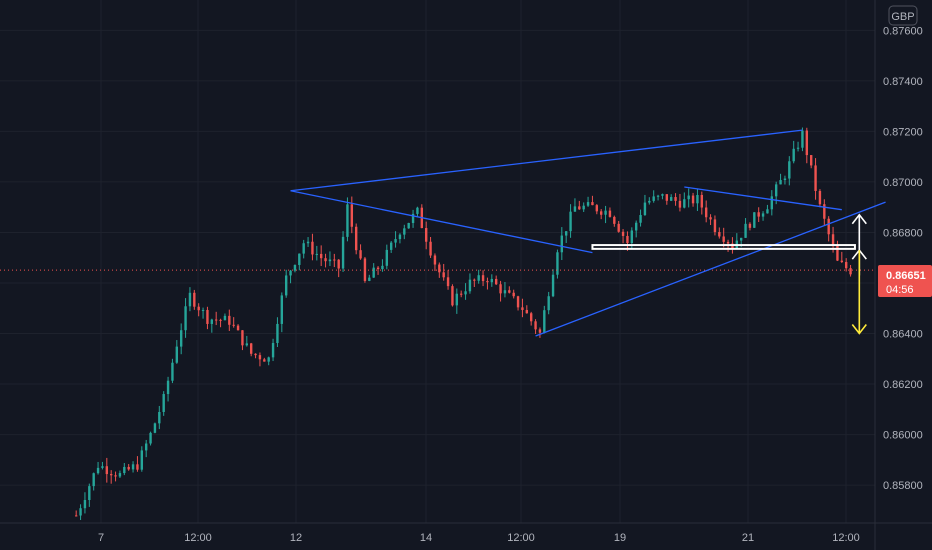  Describe the element at coordinates (903, 31) in the screenshot. I see `y-tick-label: 0.87600` at that location.